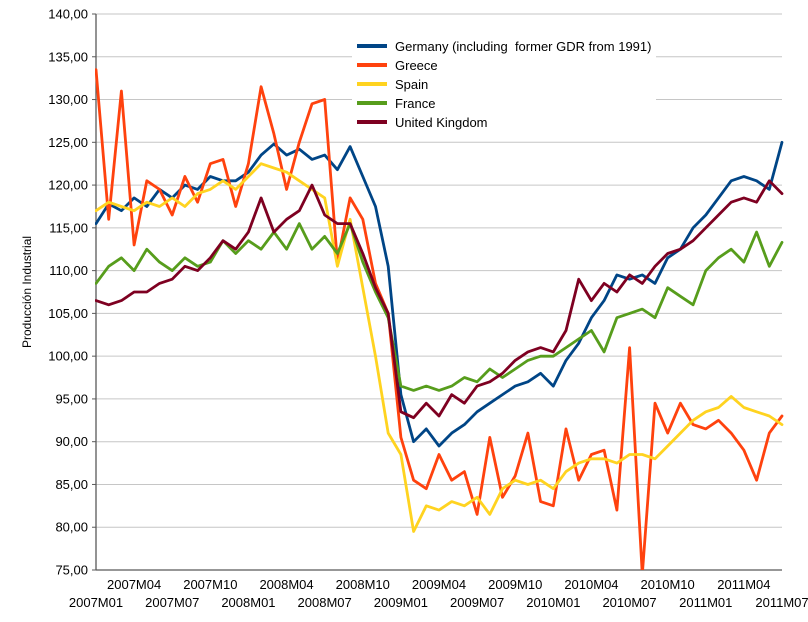 This screenshot has width=808, height=622. What do you see at coordinates (210, 584) in the screenshot?
I see `x-tick-label: 2007M10` at bounding box center [210, 584].